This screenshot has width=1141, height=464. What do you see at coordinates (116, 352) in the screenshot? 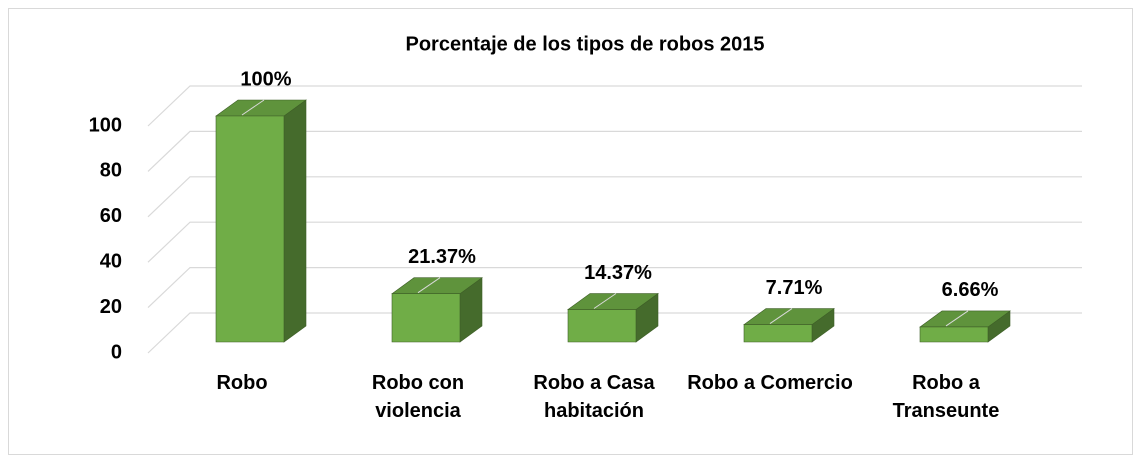
I see `y-tick-label: 0` at bounding box center [116, 352].